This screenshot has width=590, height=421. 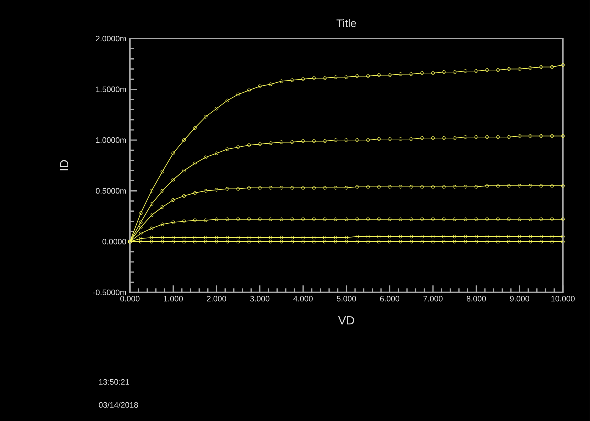 What do you see at coordinates (64, 165) in the screenshot?
I see `y-axis-title: ID` at bounding box center [64, 165].